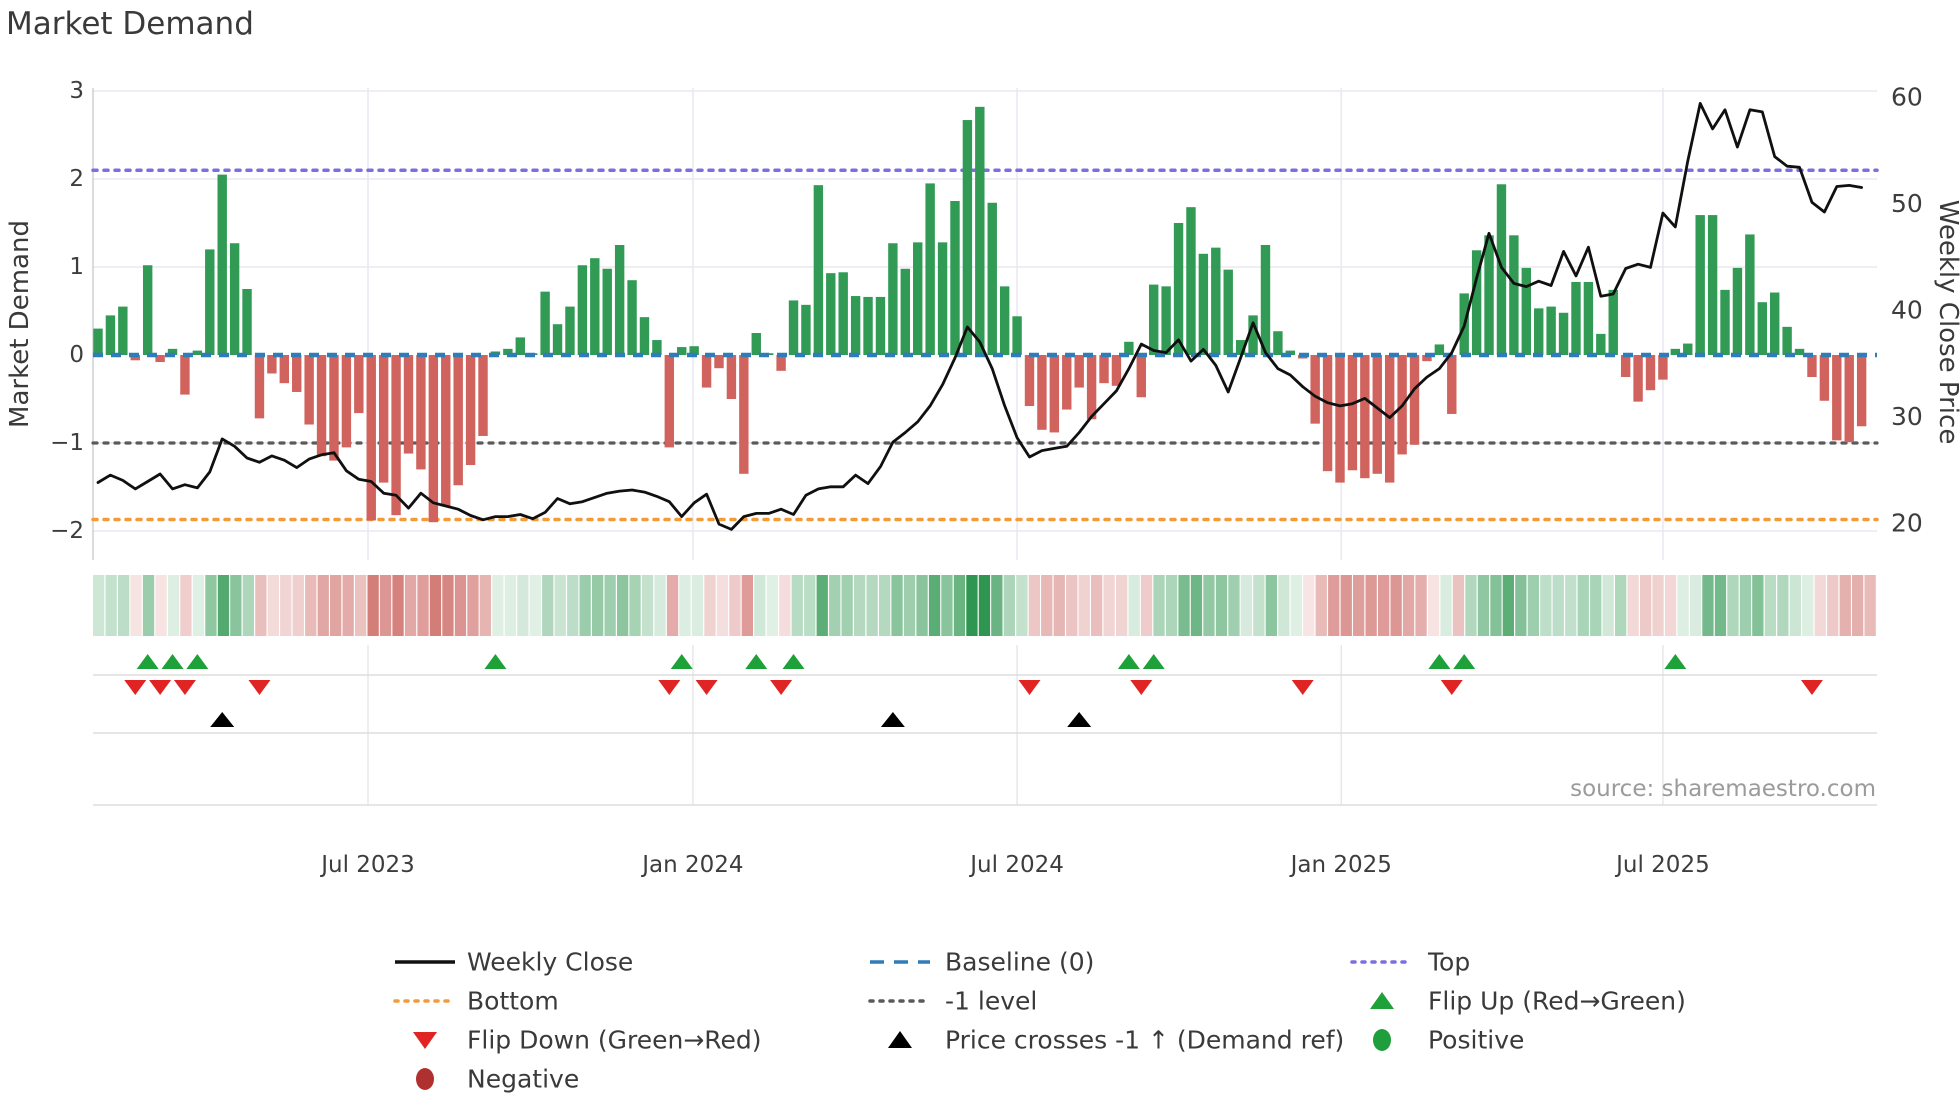  I want to click on legend-item-flip-down-green-red: Flip Down (Green→Red), so click(587, 1040).